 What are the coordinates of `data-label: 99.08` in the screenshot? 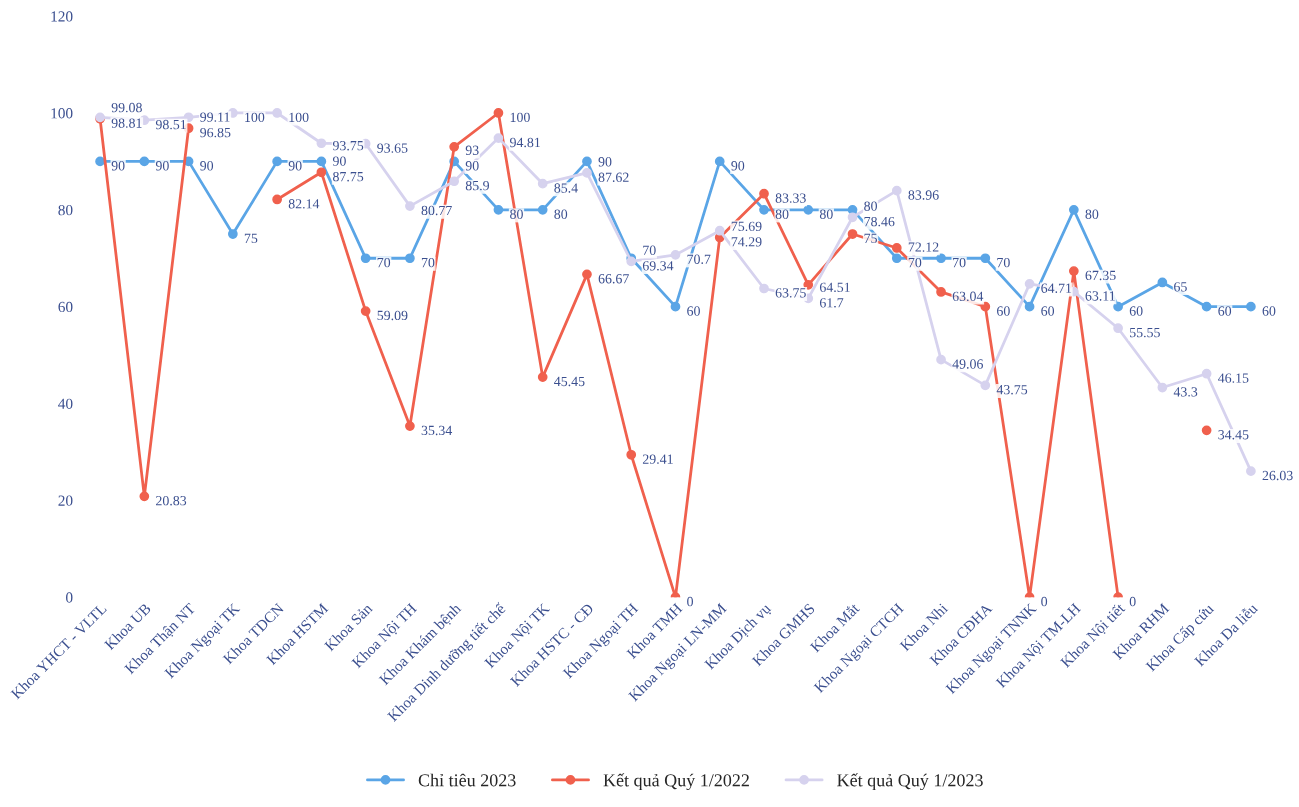 It's located at (126, 107).